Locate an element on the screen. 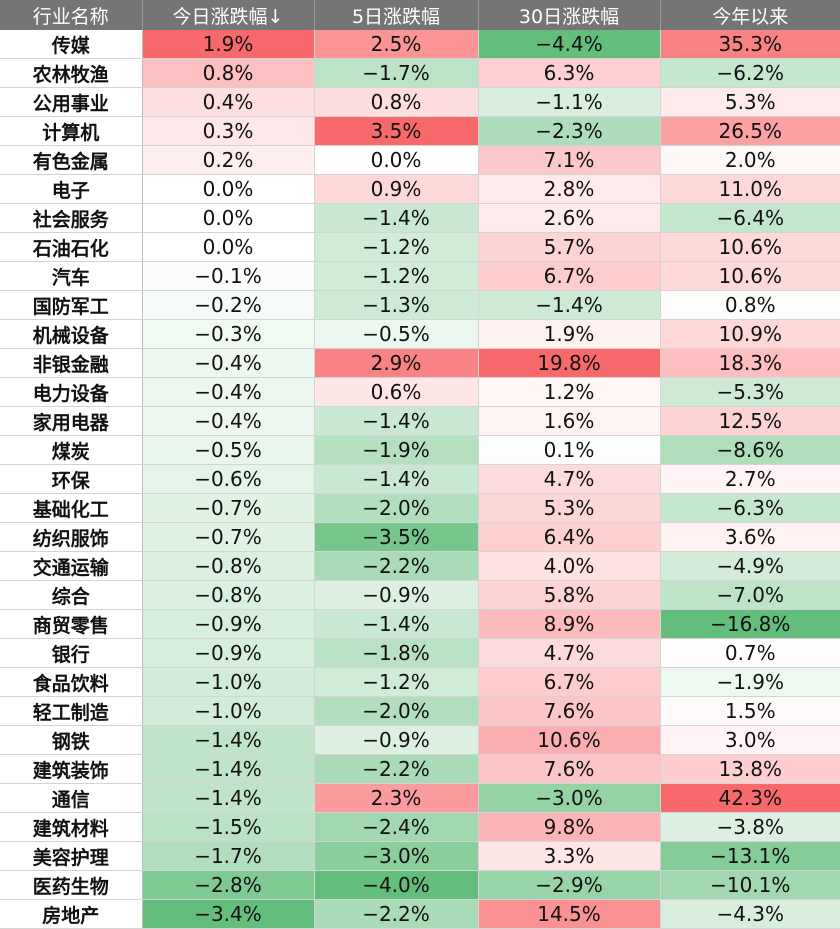 Image resolution: width=840 pixels, height=929 pixels. table-row: 农林牧渔 0.8% −1.7% 6.3% −6.2% is located at coordinates (420, 73).